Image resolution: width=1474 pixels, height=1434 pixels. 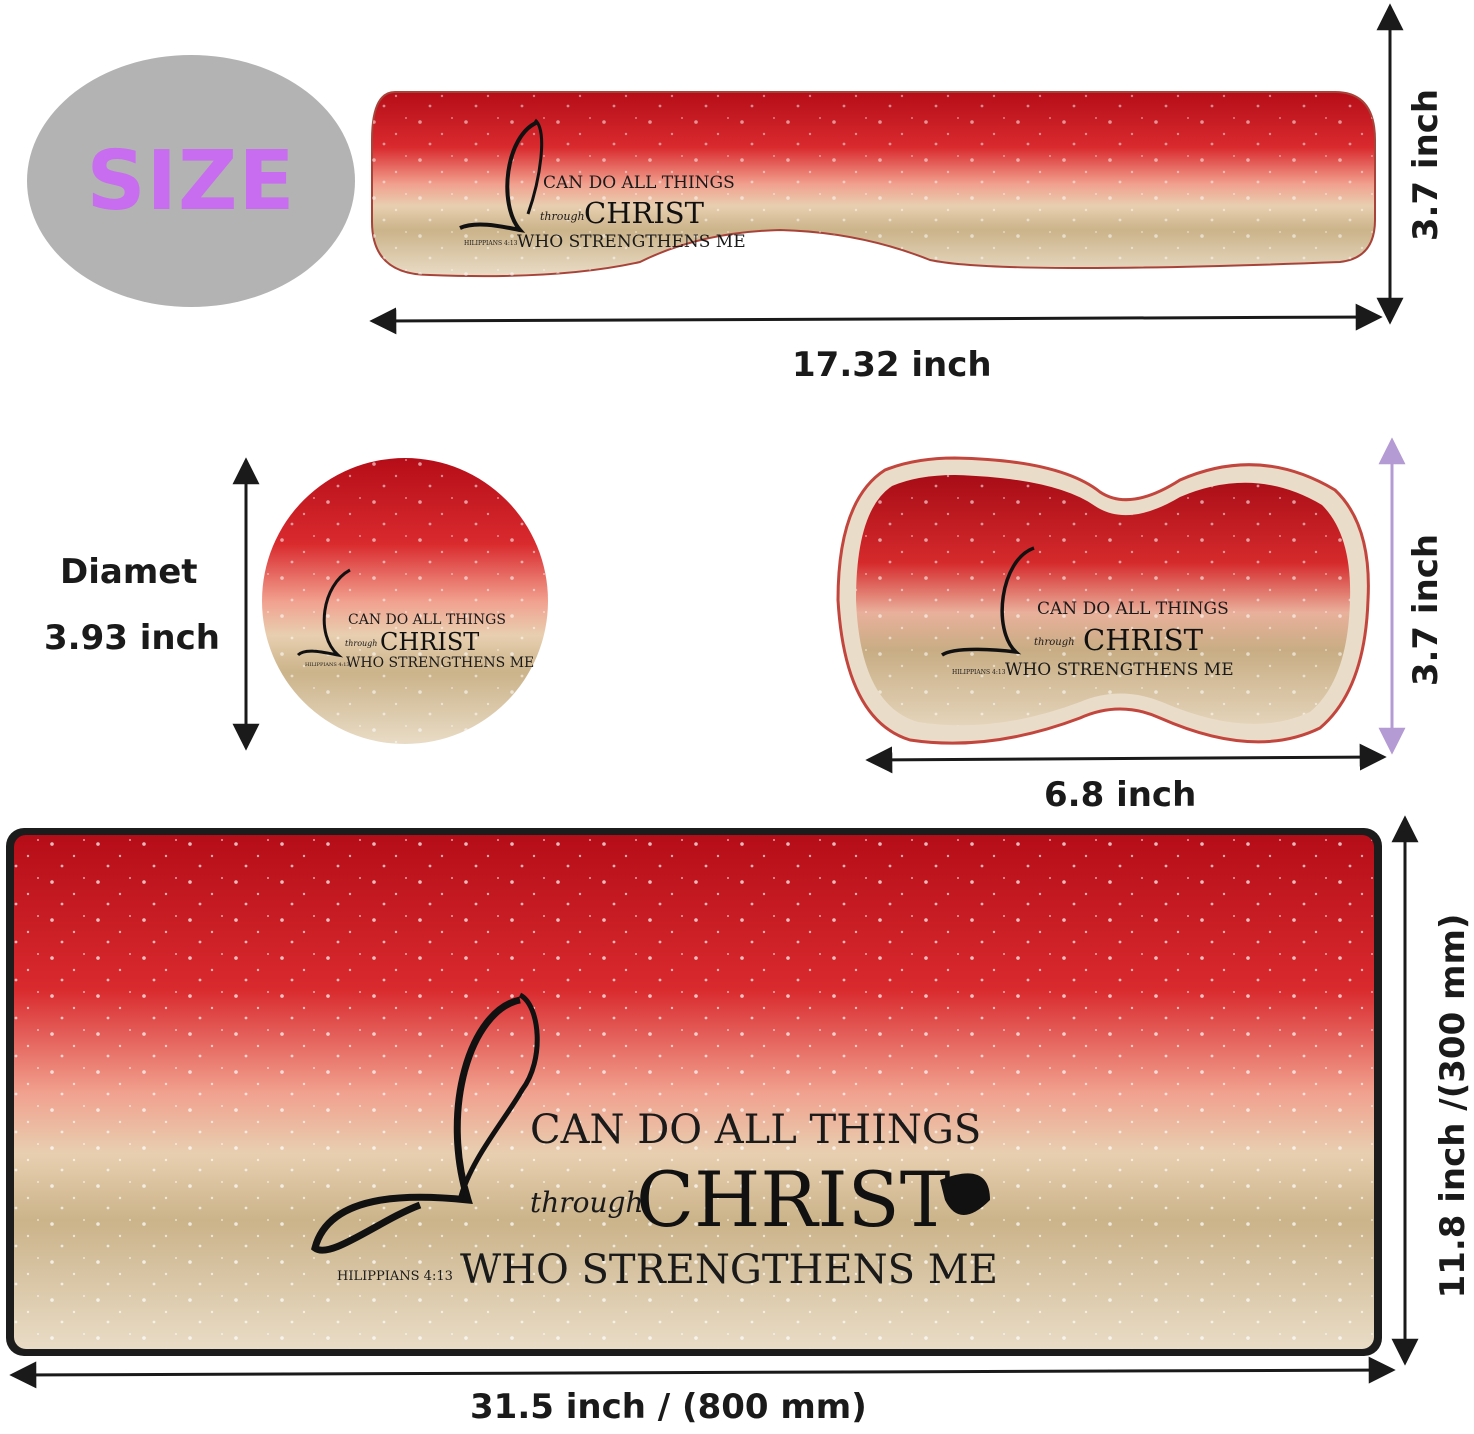 What do you see at coordinates (979, 672) in the screenshot?
I see `mouse-rest-reference: HILIPPIANS 4:13` at bounding box center [979, 672].